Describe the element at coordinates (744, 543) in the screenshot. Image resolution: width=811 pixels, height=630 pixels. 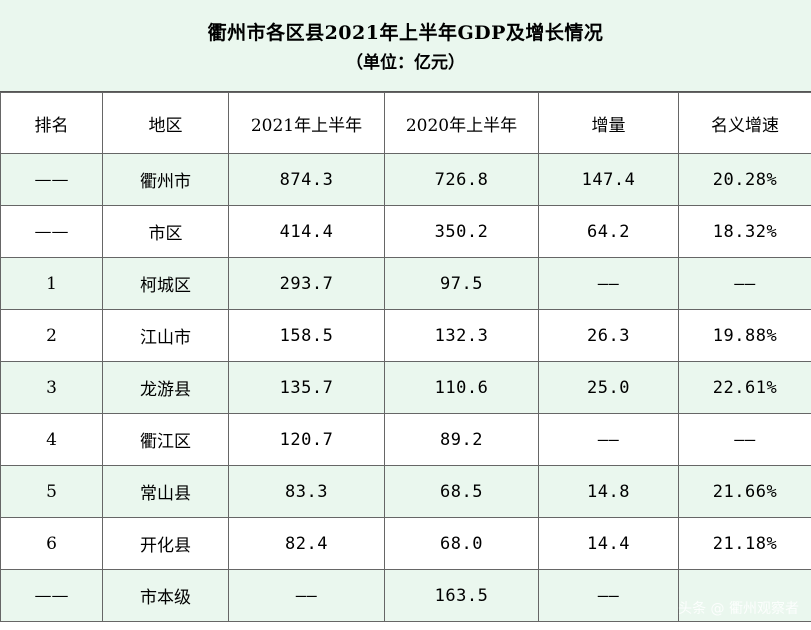
I see `cell-growth: 21.18%` at that location.